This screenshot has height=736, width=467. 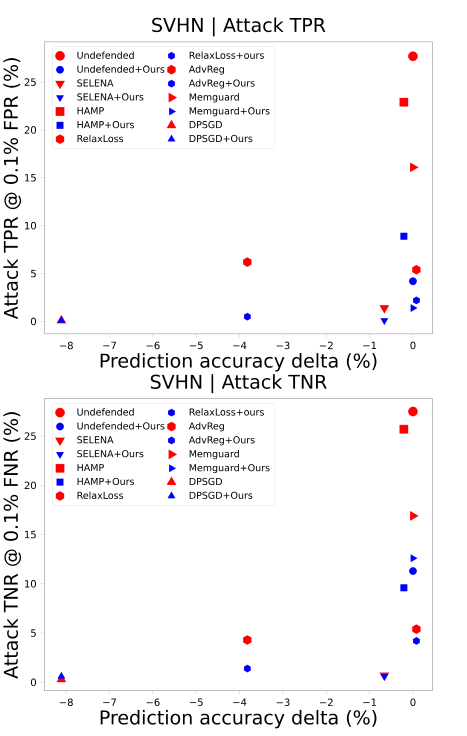 What do you see at coordinates (12, 545) in the screenshot?
I see `y-axis-title: Attack TNR @ 0.1% FNR (%)` at bounding box center [12, 545].